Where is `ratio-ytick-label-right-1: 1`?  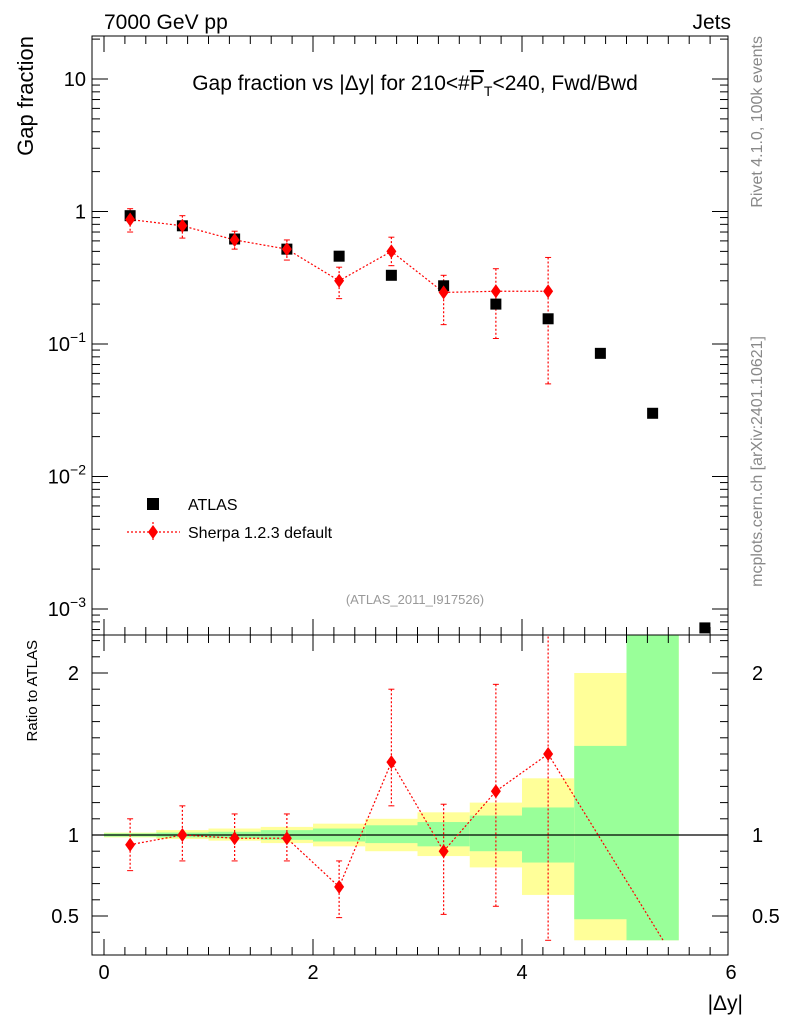
ratio-ytick-label-right-1: 1 is located at coordinates (757, 836).